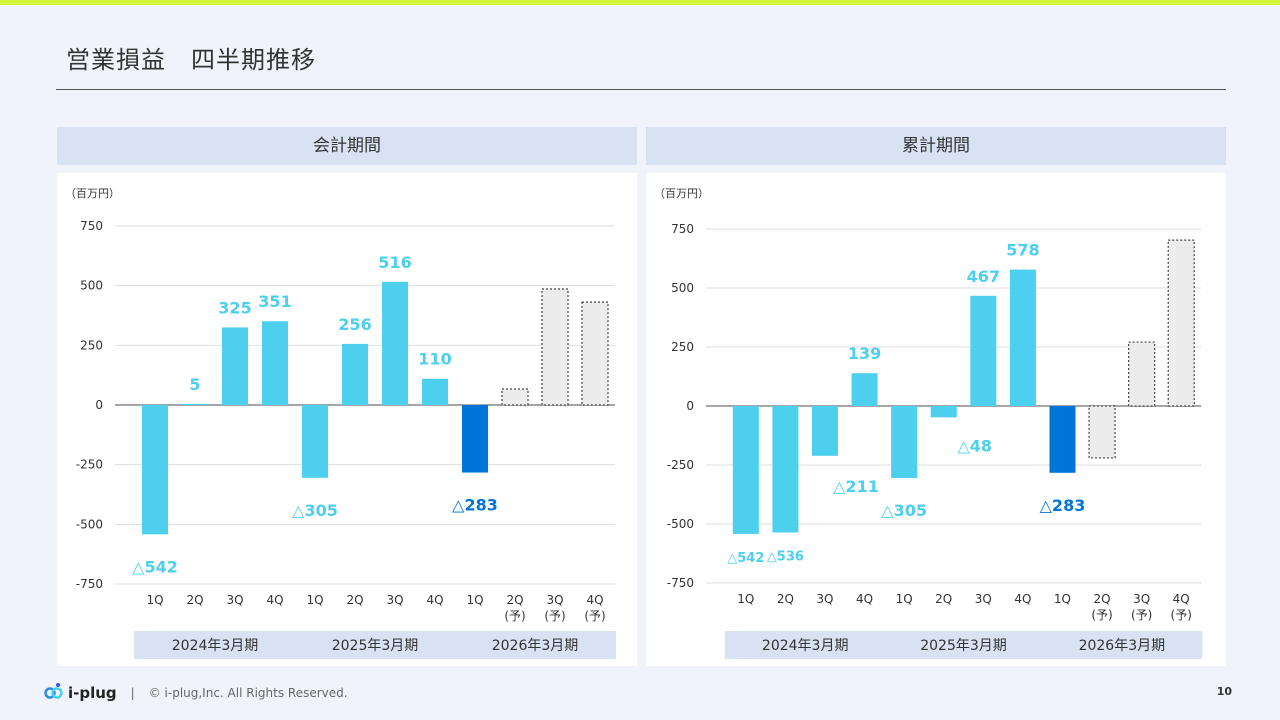  I want to click on data-label: 5, so click(194, 384).